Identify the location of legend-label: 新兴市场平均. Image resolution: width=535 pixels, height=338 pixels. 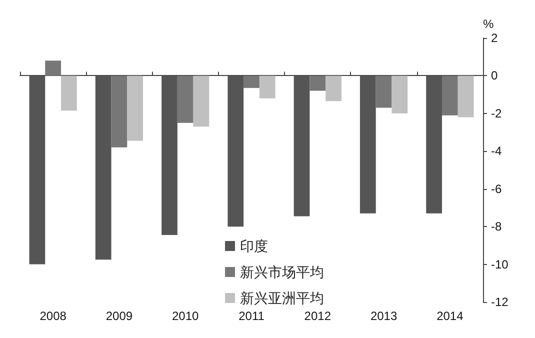
(282, 272).